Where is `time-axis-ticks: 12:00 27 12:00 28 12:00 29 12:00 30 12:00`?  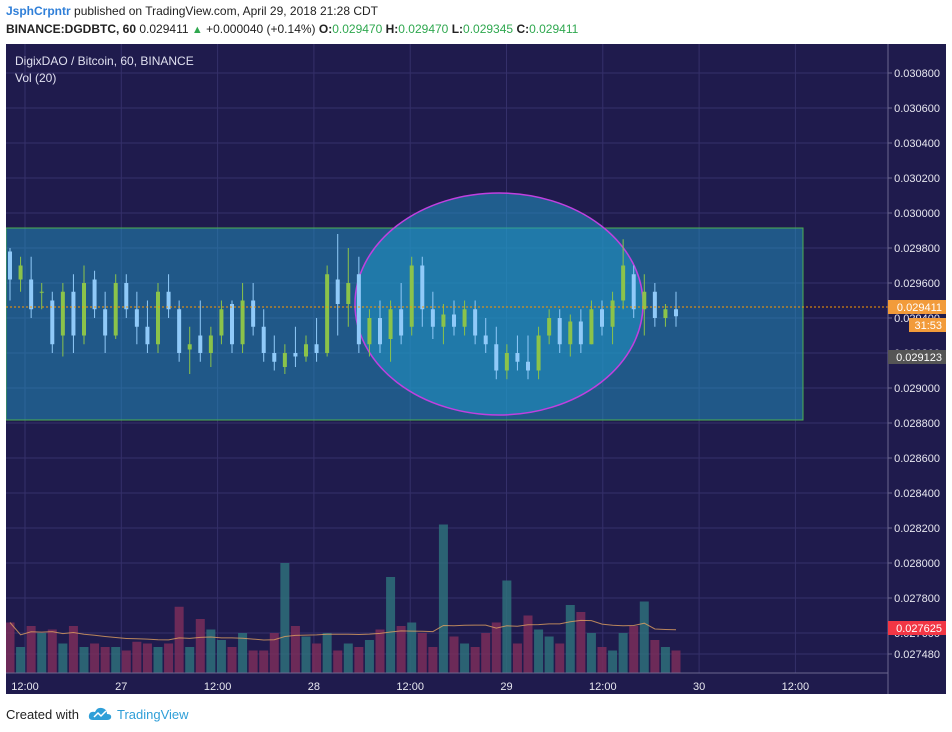
time-axis-ticks: 12:00 27 12:00 28 12:00 29 12:00 30 12:00 is located at coordinates (410, 687).